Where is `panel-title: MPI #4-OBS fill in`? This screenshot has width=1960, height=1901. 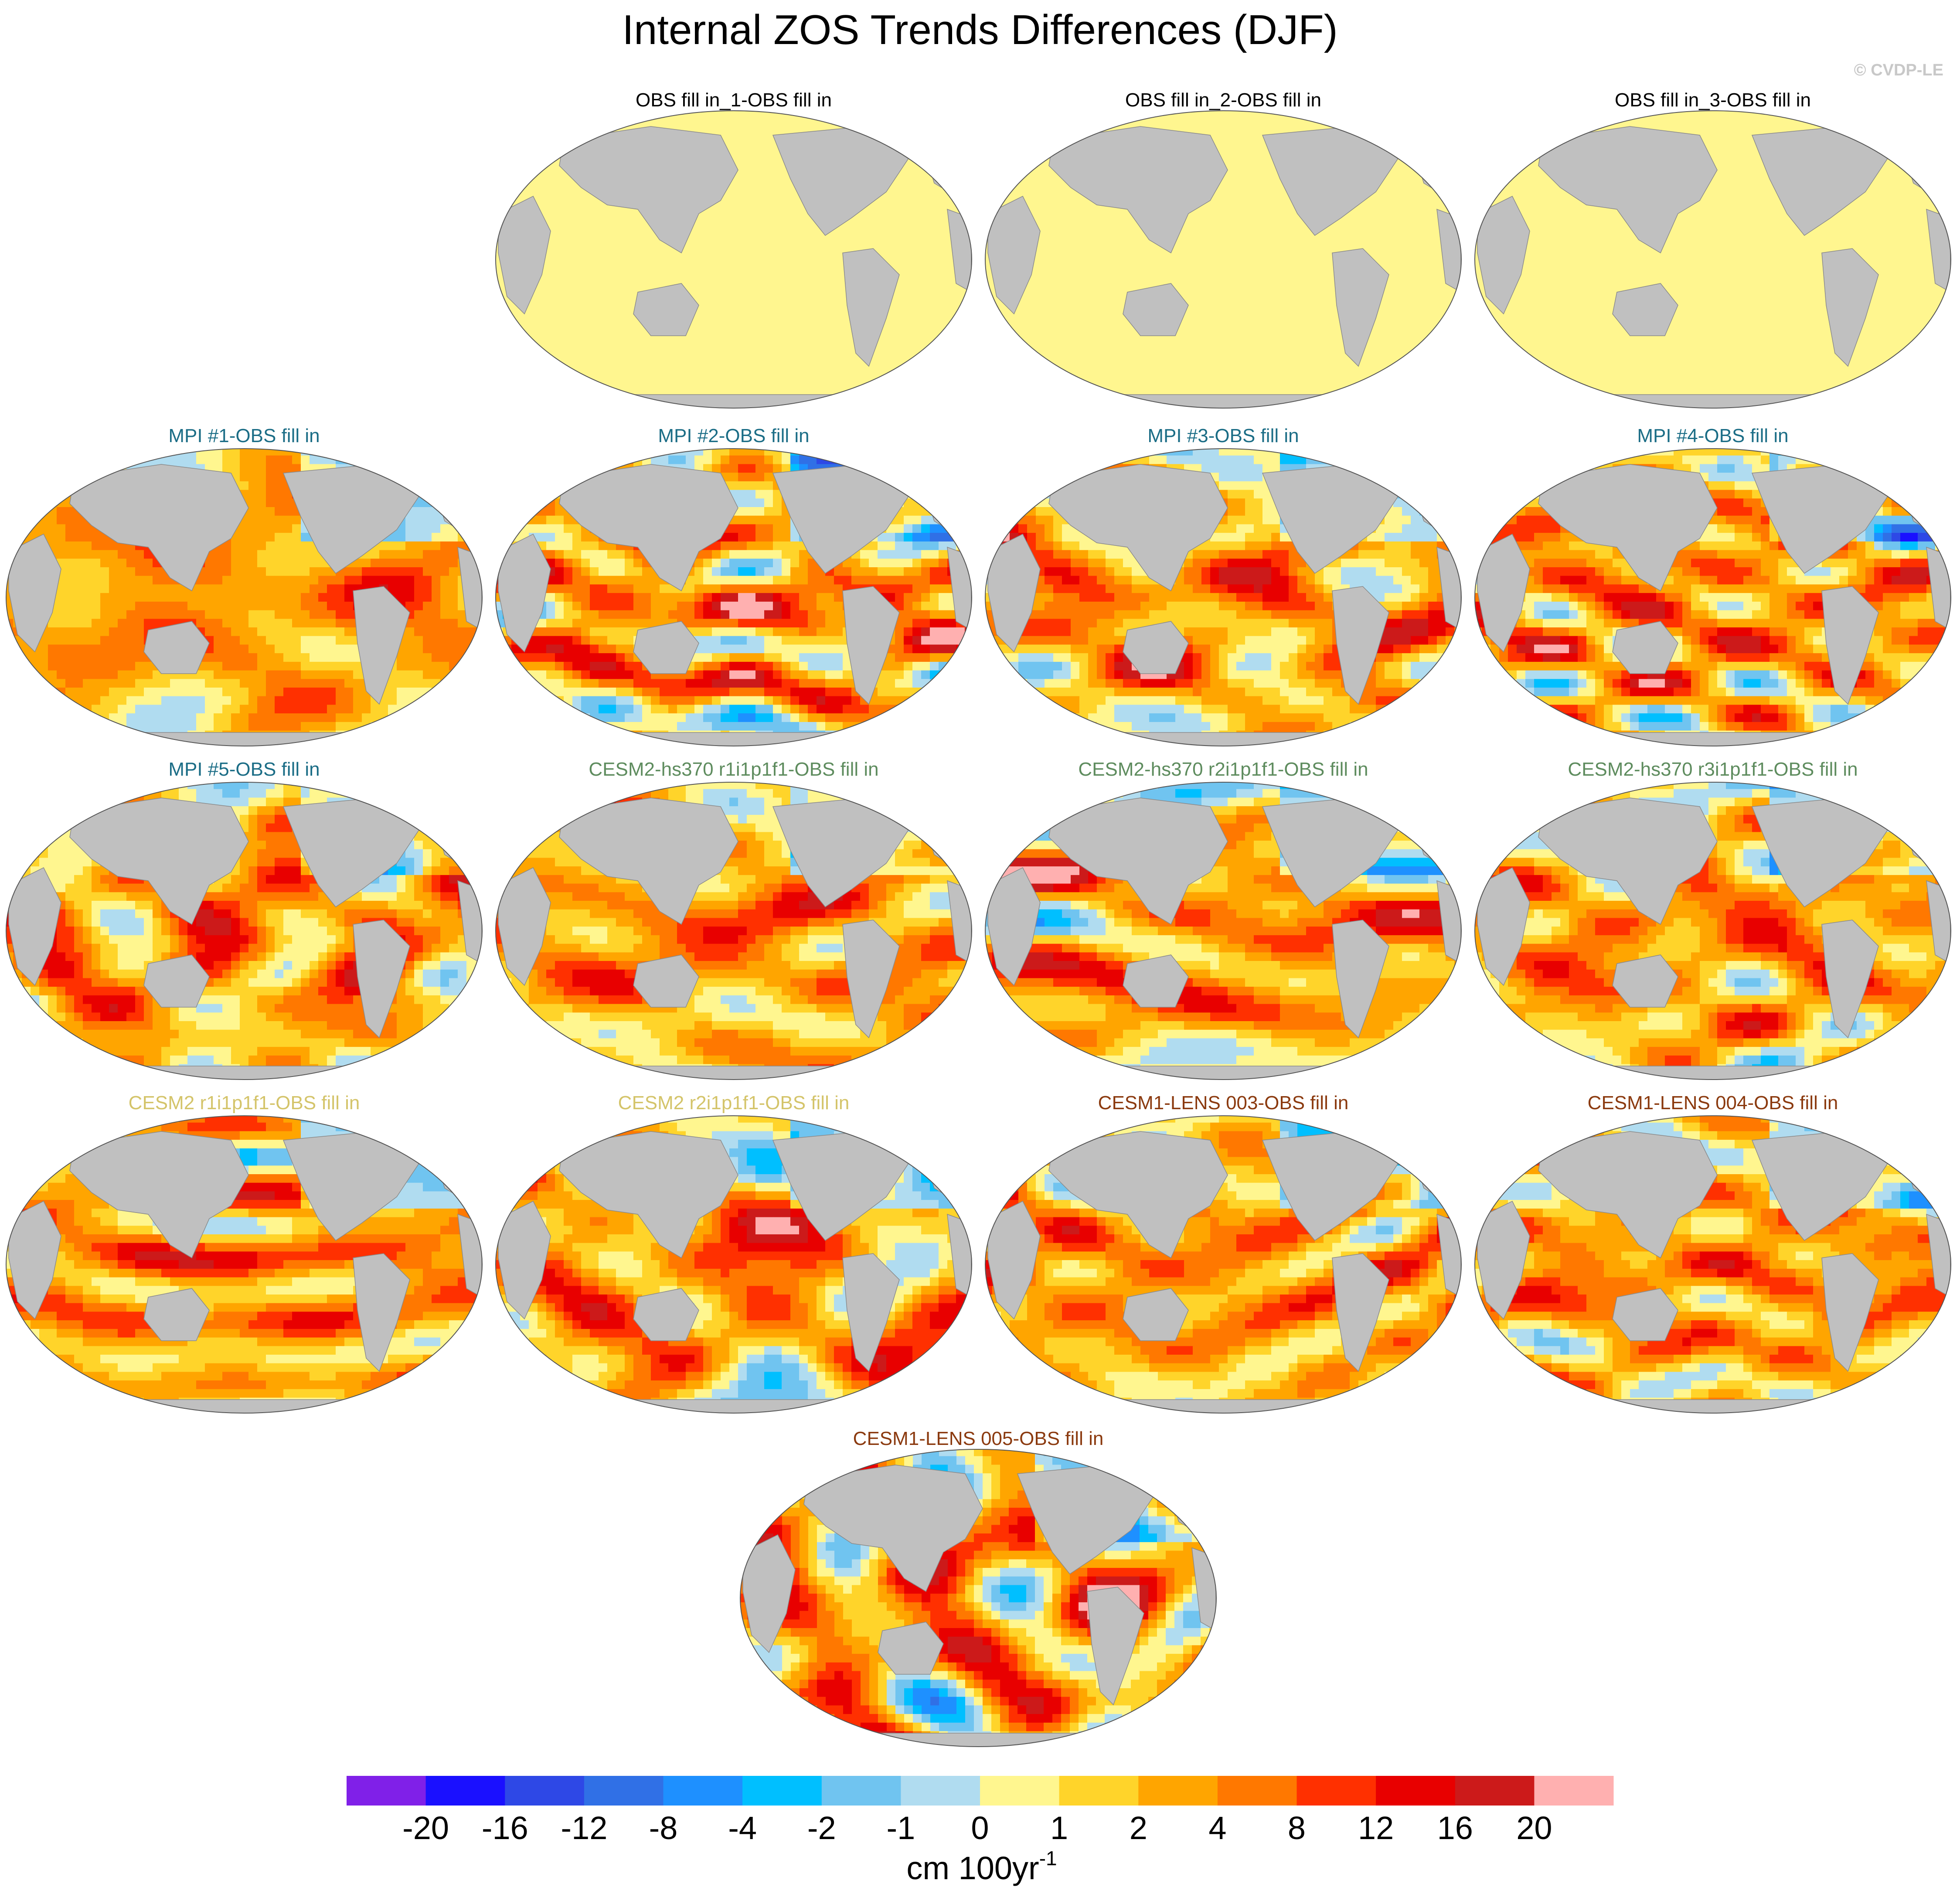 panel-title: MPI #4-OBS fill in is located at coordinates (1713, 436).